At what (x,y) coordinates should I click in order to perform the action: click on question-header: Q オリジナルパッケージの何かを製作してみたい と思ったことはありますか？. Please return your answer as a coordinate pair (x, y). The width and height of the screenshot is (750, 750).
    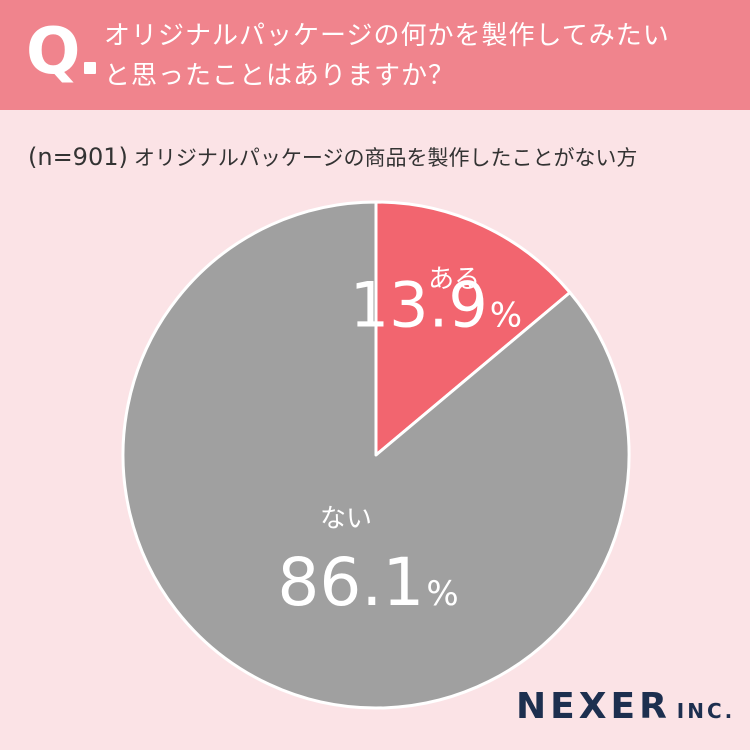
    Looking at the image, I should click on (375, 55).